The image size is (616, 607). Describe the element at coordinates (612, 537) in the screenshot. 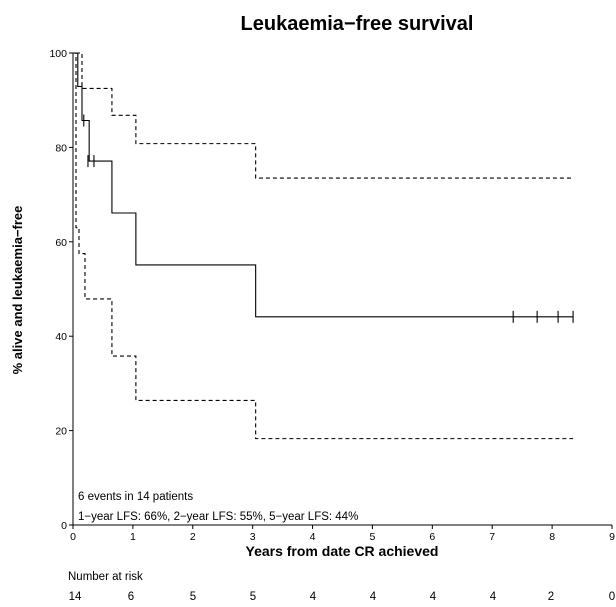

I see `x-tick-label: 9` at that location.